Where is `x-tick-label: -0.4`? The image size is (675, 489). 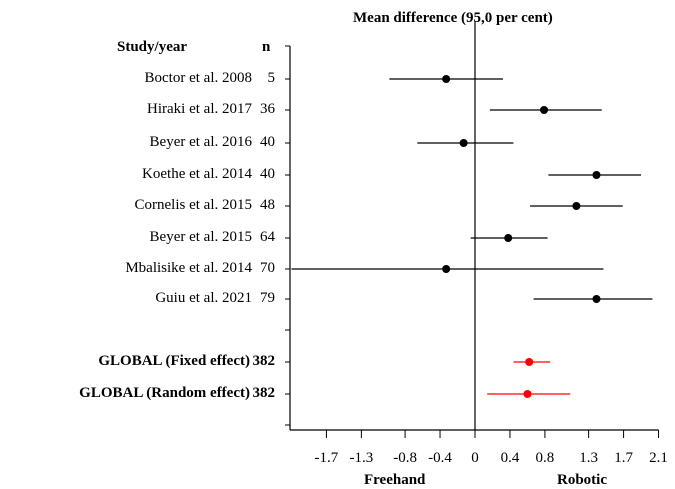
x-tick-label: -0.4 is located at coordinates (440, 458).